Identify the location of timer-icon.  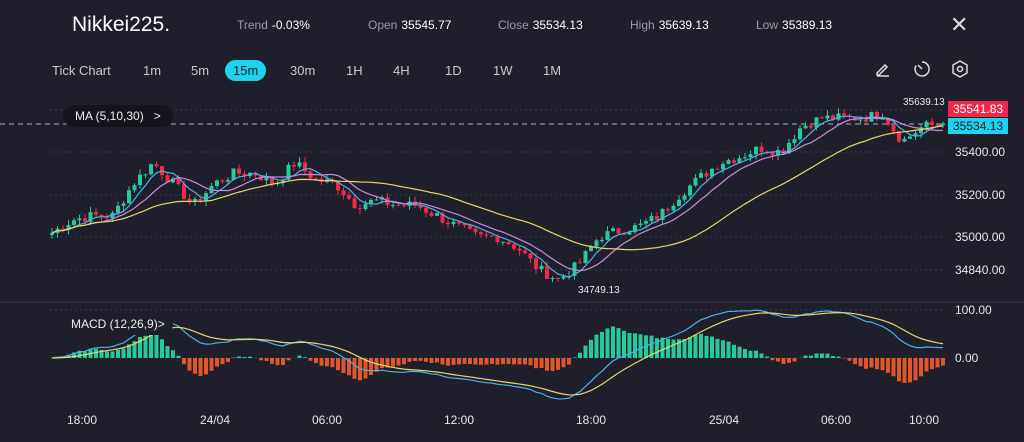
(922, 69).